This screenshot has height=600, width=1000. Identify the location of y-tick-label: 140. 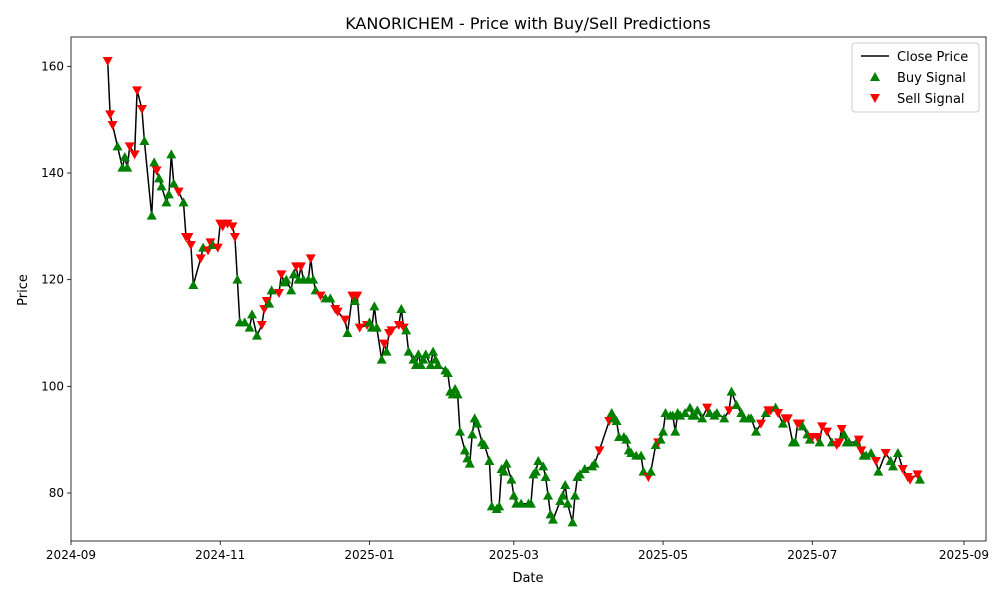
(52, 173).